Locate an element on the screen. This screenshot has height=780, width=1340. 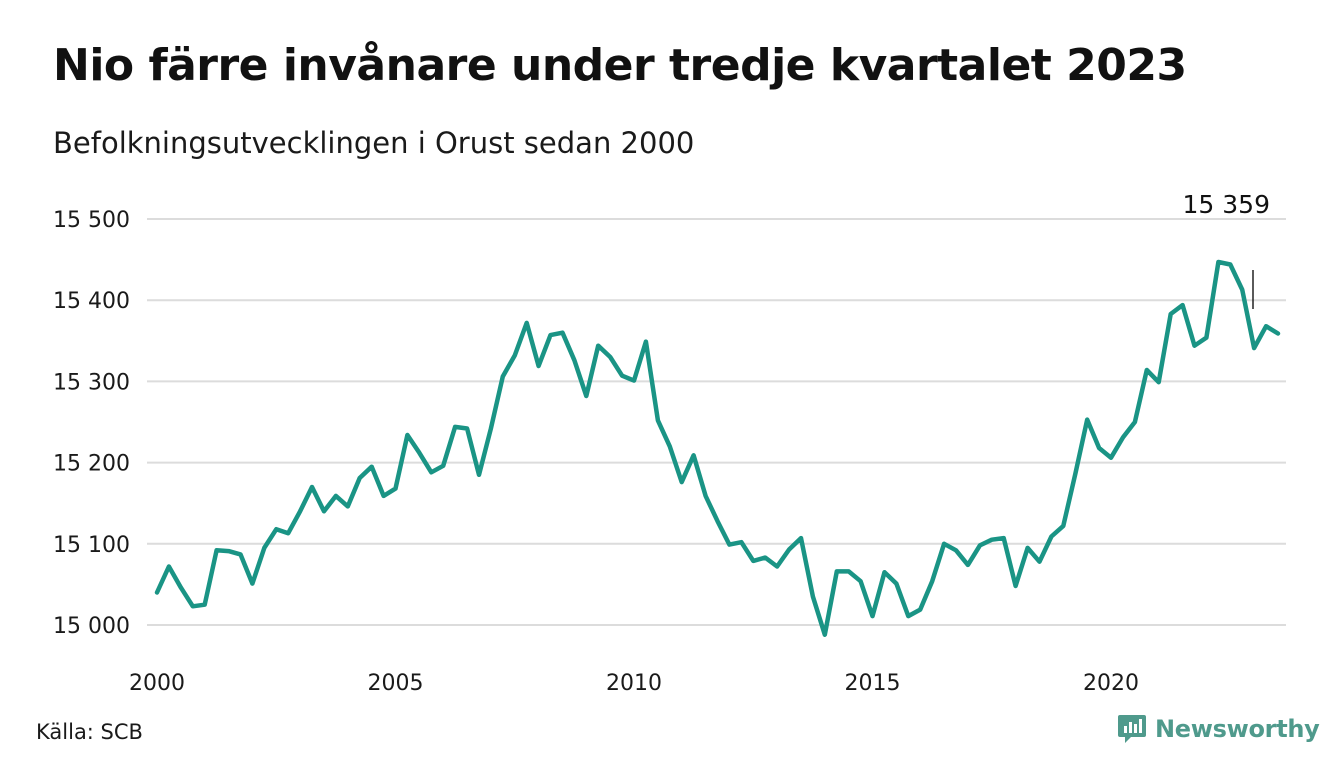
source-note: Källa: SCB is located at coordinates (89, 732).